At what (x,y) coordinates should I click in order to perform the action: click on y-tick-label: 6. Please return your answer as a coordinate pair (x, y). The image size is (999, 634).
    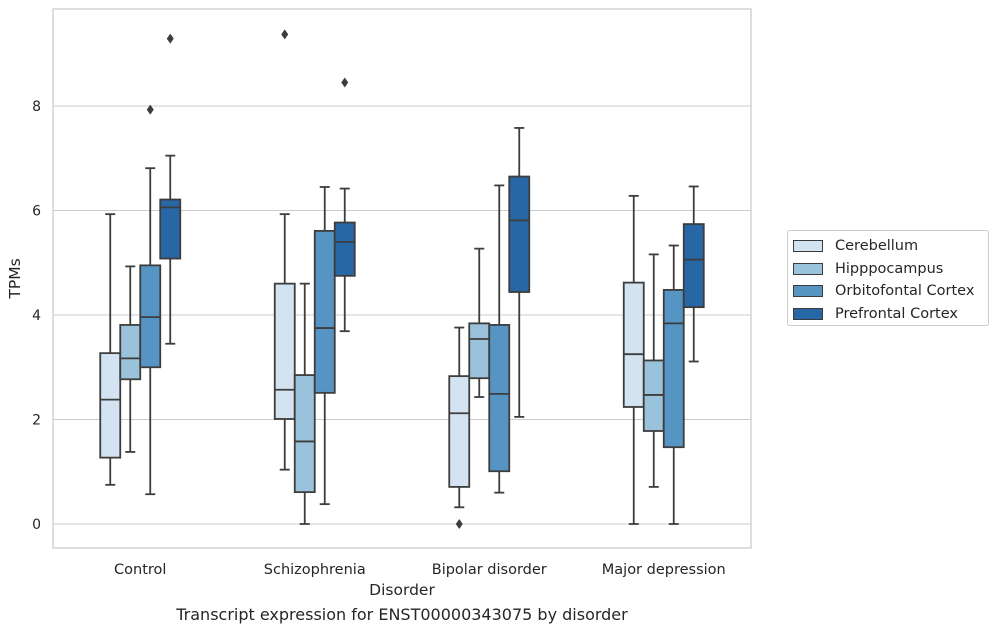
    Looking at the image, I should click on (36, 212).